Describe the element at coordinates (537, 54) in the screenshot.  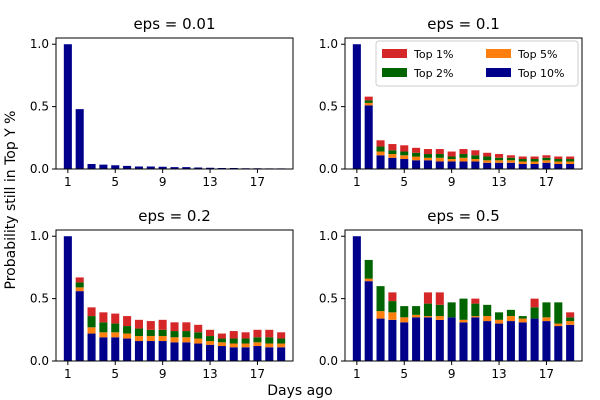
I see `legend-label-top5: Top 5%` at that location.